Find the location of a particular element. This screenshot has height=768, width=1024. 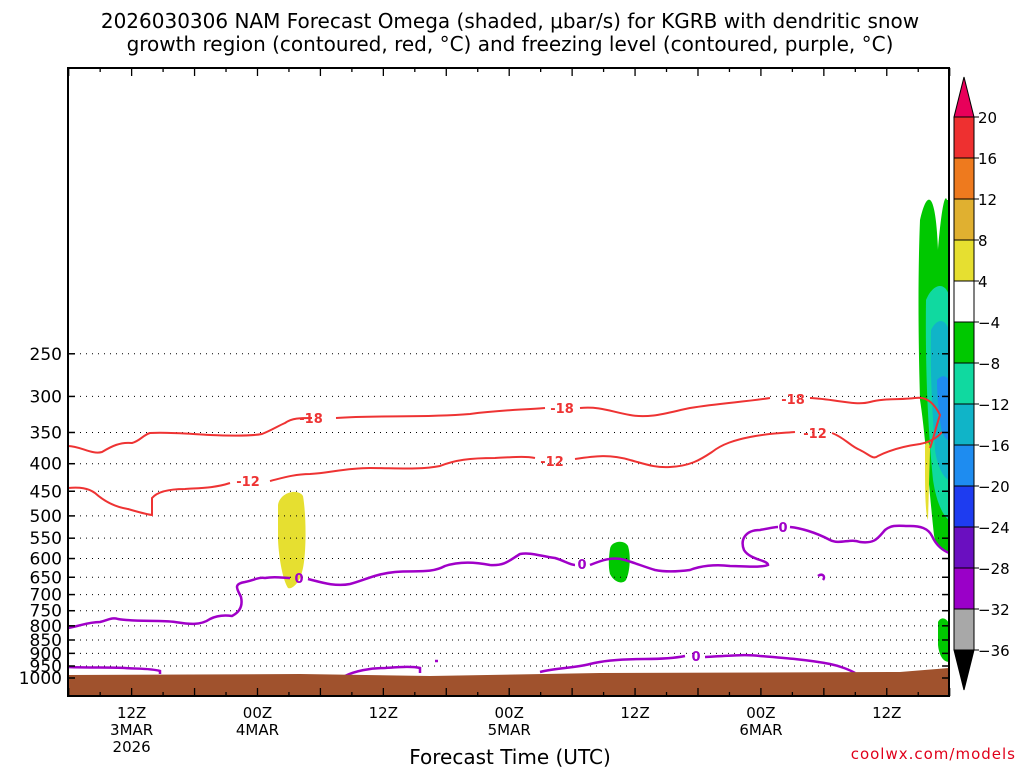

y-tick-label-850: 850 is located at coordinates (46, 641).